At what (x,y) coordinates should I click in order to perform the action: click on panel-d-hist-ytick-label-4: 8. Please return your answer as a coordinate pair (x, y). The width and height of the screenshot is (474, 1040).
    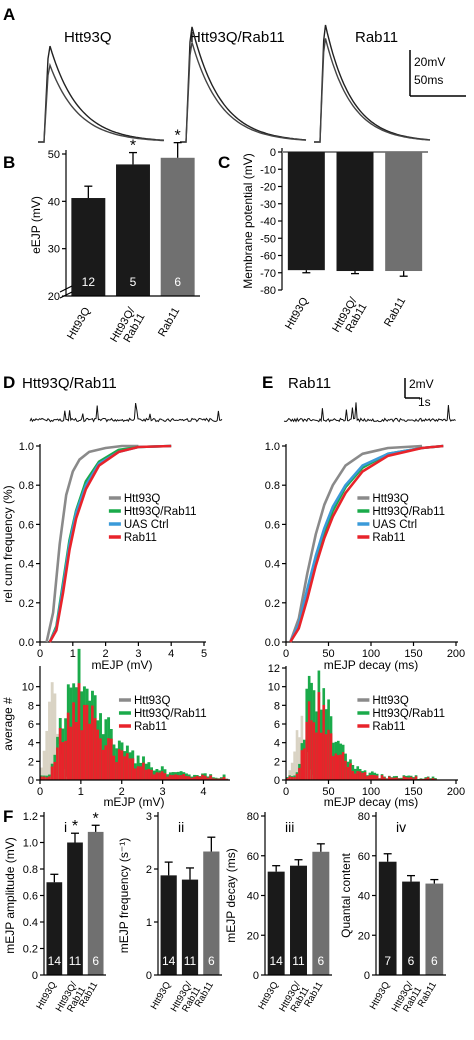
    Looking at the image, I should click on (31, 706).